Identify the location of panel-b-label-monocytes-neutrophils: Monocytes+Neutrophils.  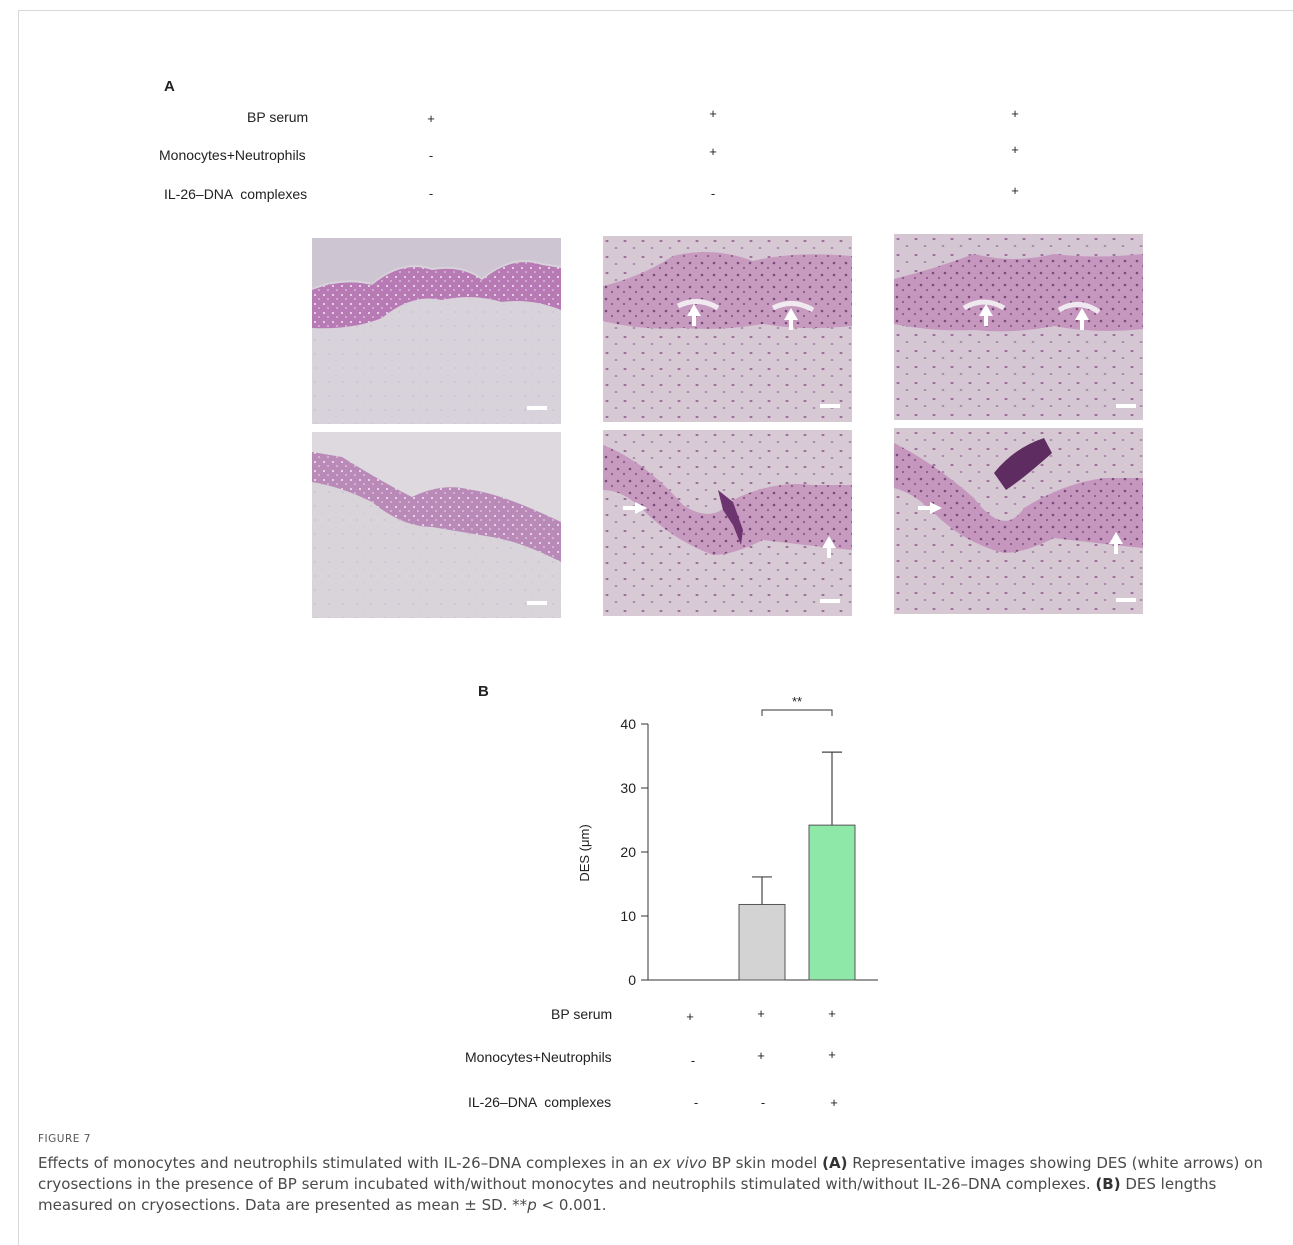
(538, 1057).